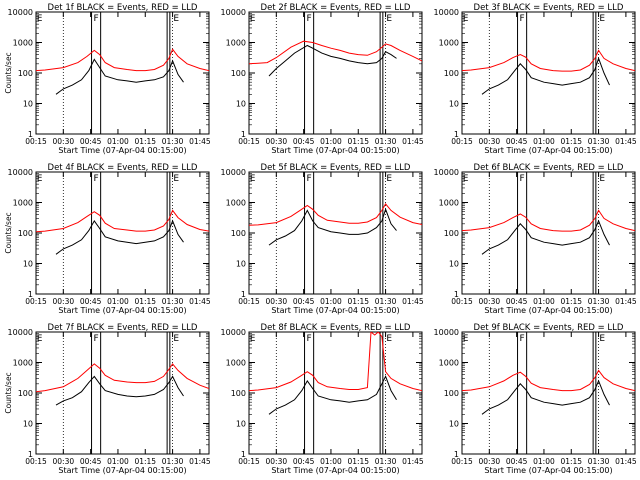  What do you see at coordinates (549, 168) in the screenshot?
I see `chart-title: Det 6f BLACK = Events, RED = LLD` at bounding box center [549, 168].